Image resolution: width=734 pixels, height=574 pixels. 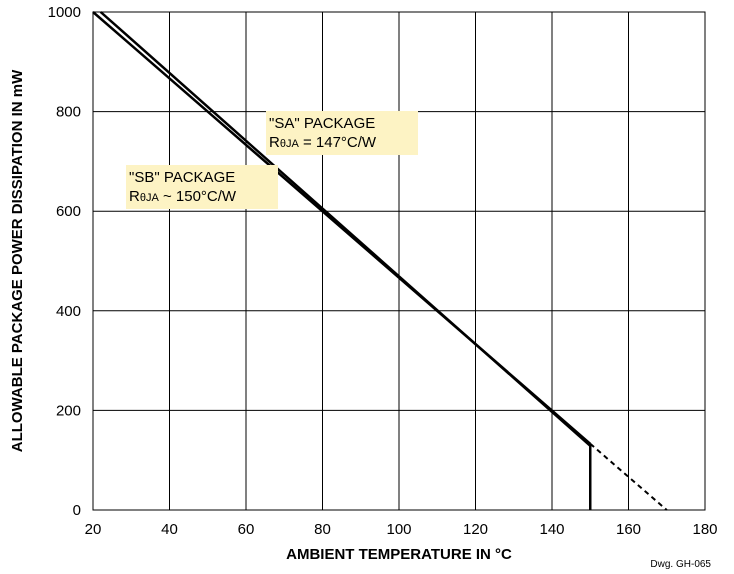 I want to click on y-tick-labels: 0 200 400 600 800 1000, so click(x=64, y=261).